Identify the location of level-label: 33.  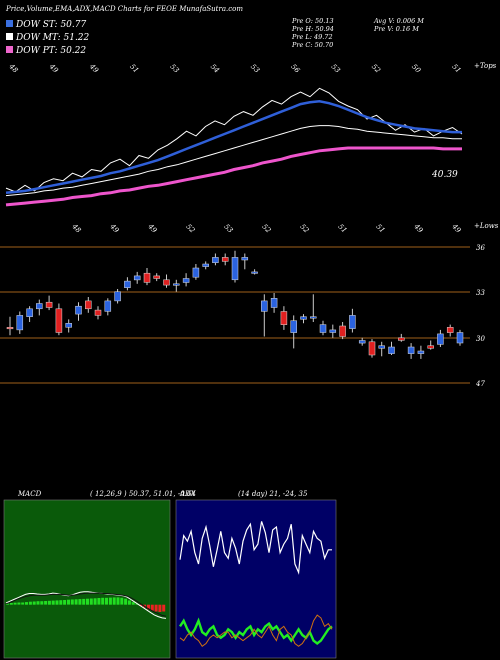
(480, 293).